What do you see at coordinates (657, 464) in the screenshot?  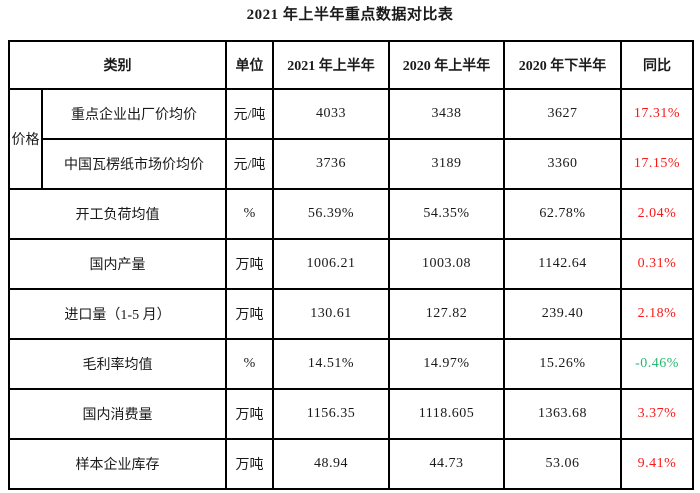 I see `yoy-cell: 9.41%` at bounding box center [657, 464].